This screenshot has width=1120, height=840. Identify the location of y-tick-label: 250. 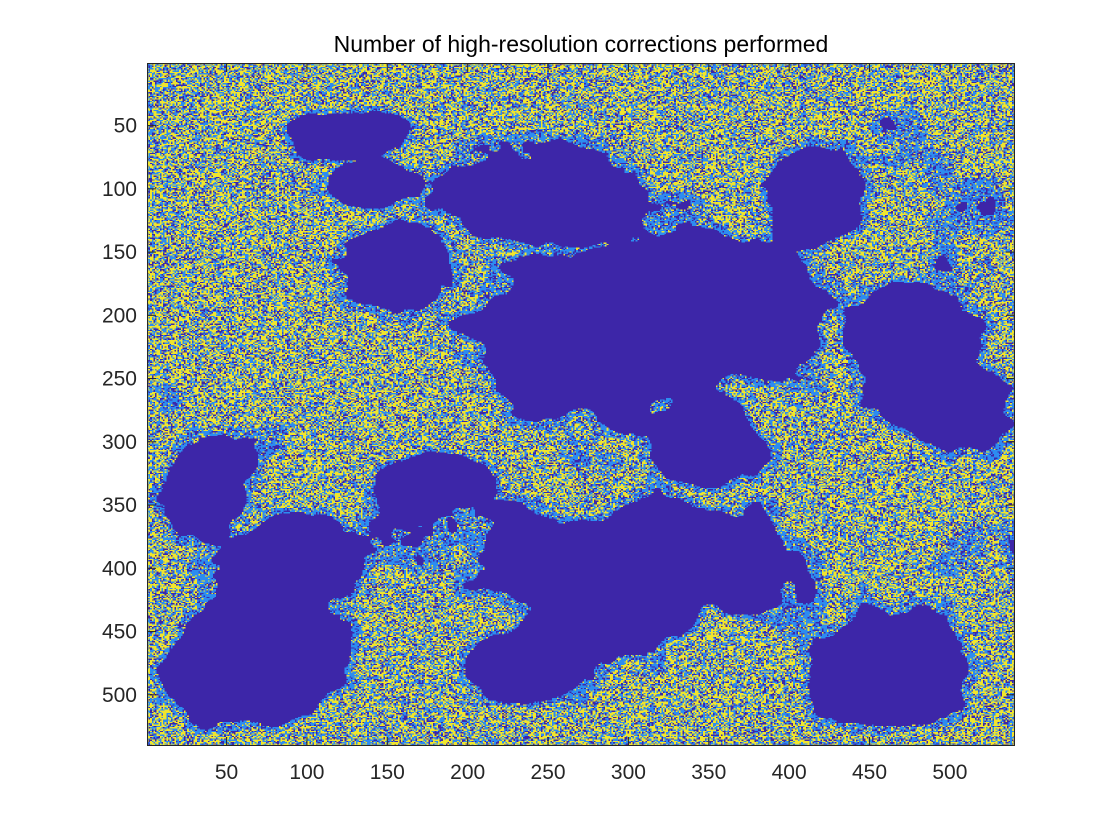
(119, 379).